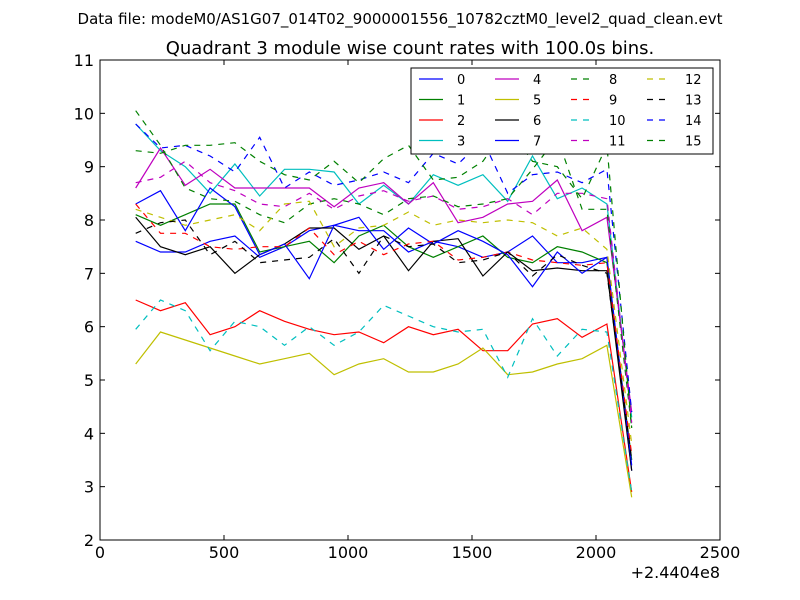  What do you see at coordinates (617, 121) in the screenshot?
I see `legend-label-10: 10` at bounding box center [617, 121].